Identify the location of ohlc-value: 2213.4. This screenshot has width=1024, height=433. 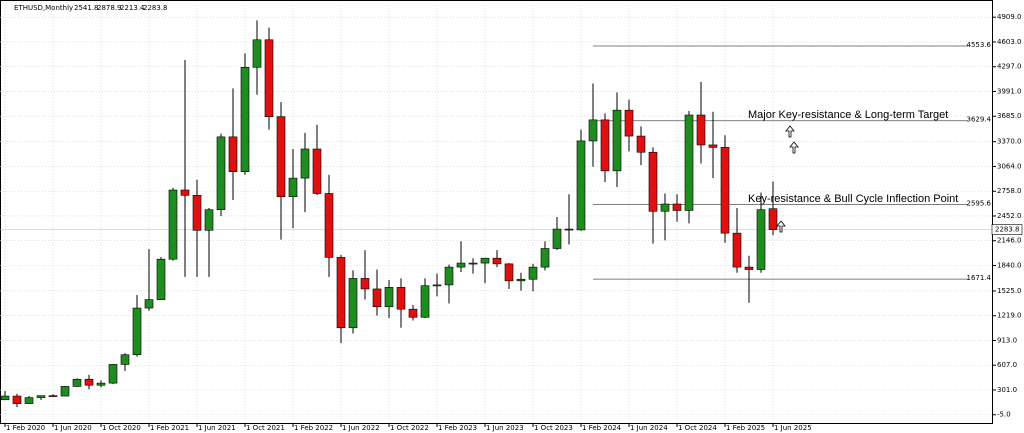
(132, 8).